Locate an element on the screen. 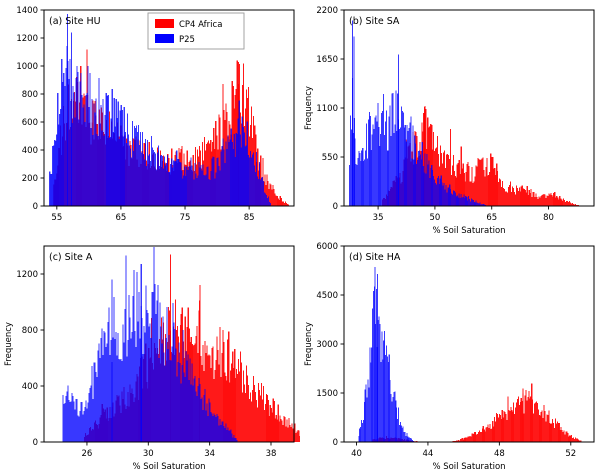 This screenshot has width=600, height=476. x-tick-label: 34 is located at coordinates (209, 454).